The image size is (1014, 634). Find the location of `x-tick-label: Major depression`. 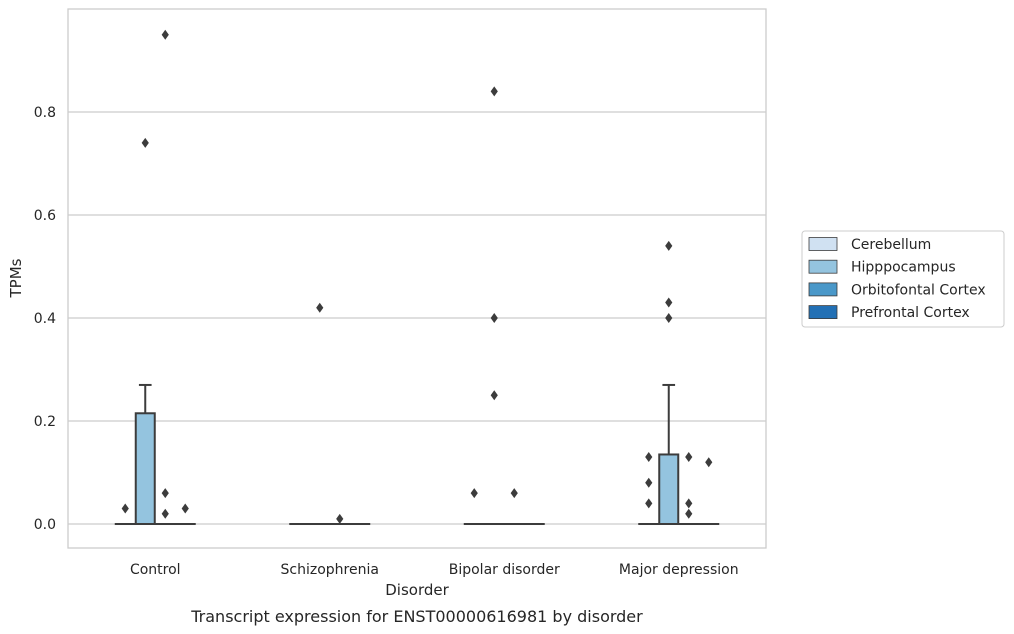

x-tick-label: Major depression is located at coordinates (679, 570).